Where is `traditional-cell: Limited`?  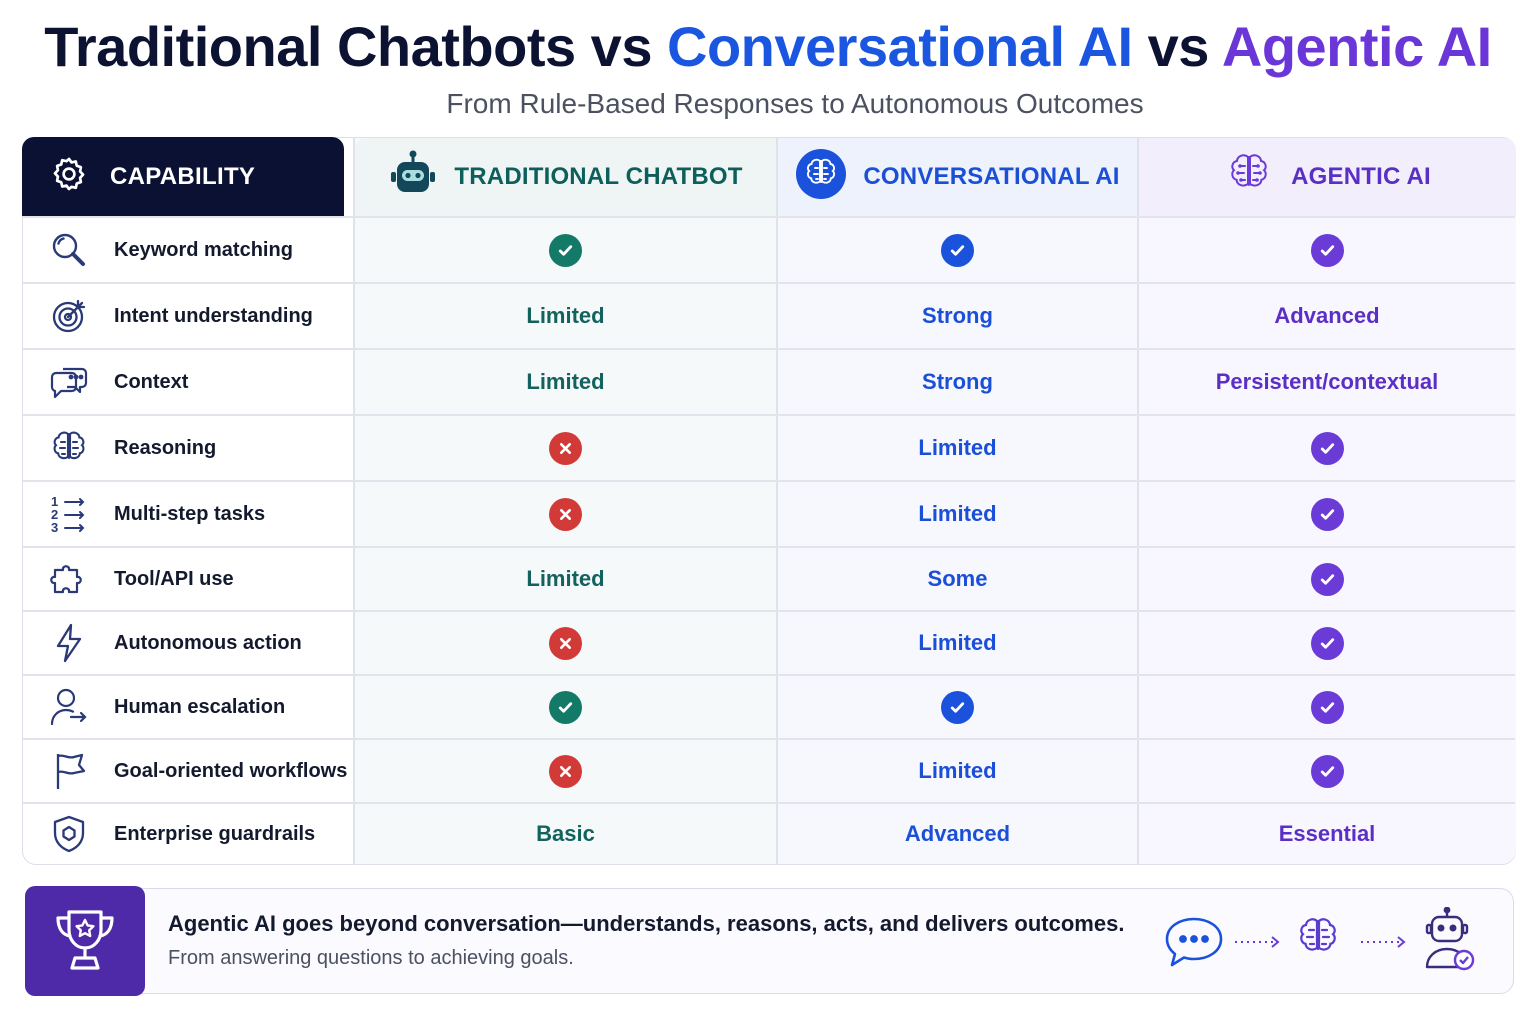 traditional-cell: Limited is located at coordinates (565, 579).